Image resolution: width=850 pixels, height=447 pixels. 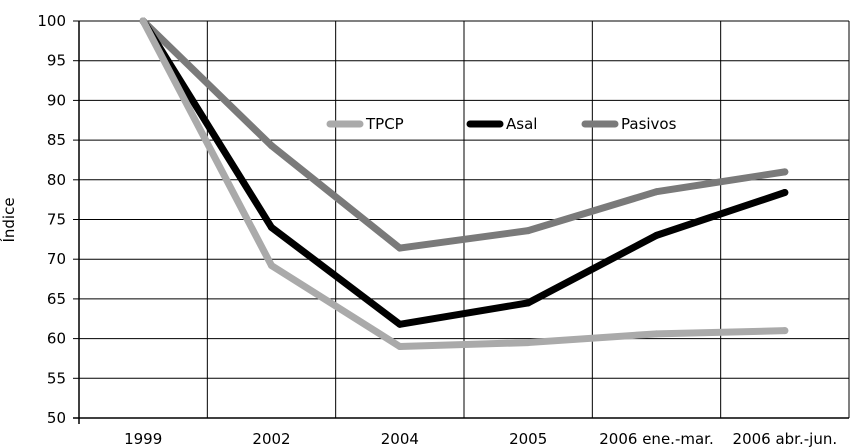 I want to click on legend-label-tpcp: TPCP, so click(x=384, y=124).